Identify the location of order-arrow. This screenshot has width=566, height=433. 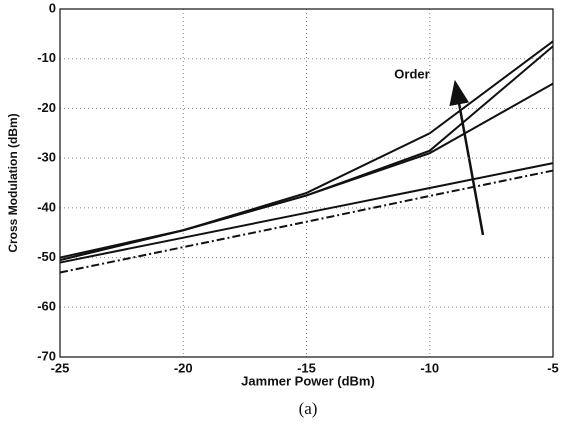
(467, 157).